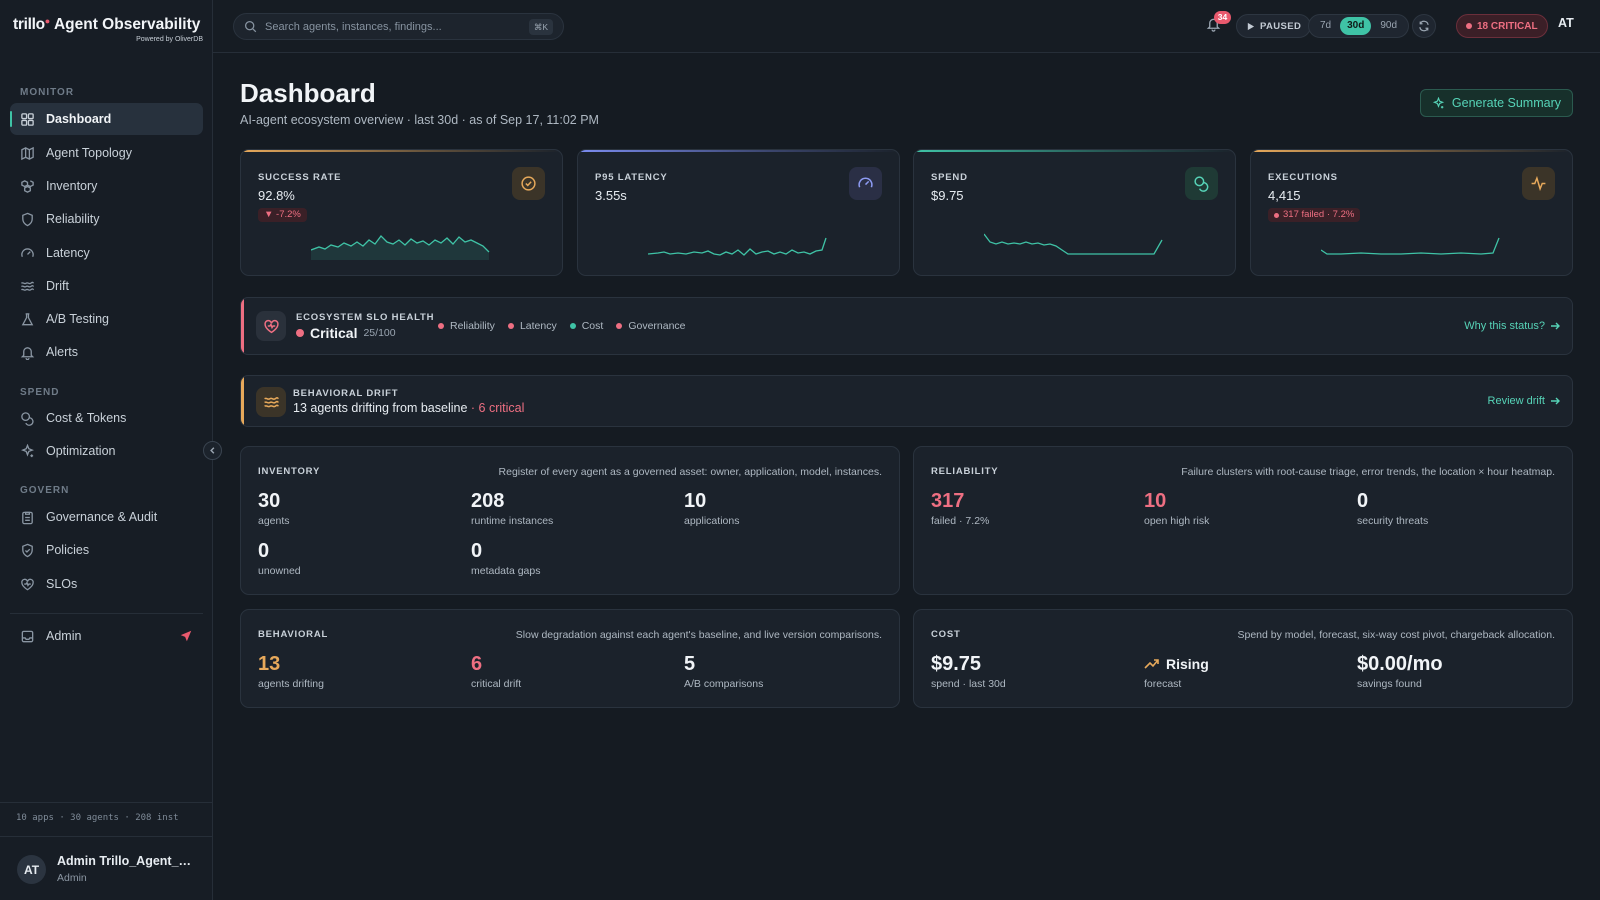 The width and height of the screenshot is (1600, 900). I want to click on sidebar-item-governance-audit: Governance & Audit, so click(106, 517).